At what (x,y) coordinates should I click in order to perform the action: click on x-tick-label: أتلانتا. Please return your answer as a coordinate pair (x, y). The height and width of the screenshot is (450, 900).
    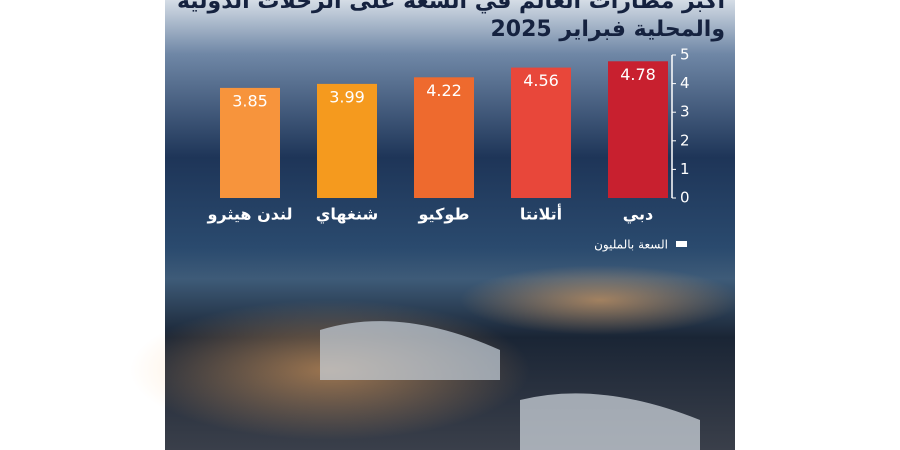
    Looking at the image, I should click on (541, 214).